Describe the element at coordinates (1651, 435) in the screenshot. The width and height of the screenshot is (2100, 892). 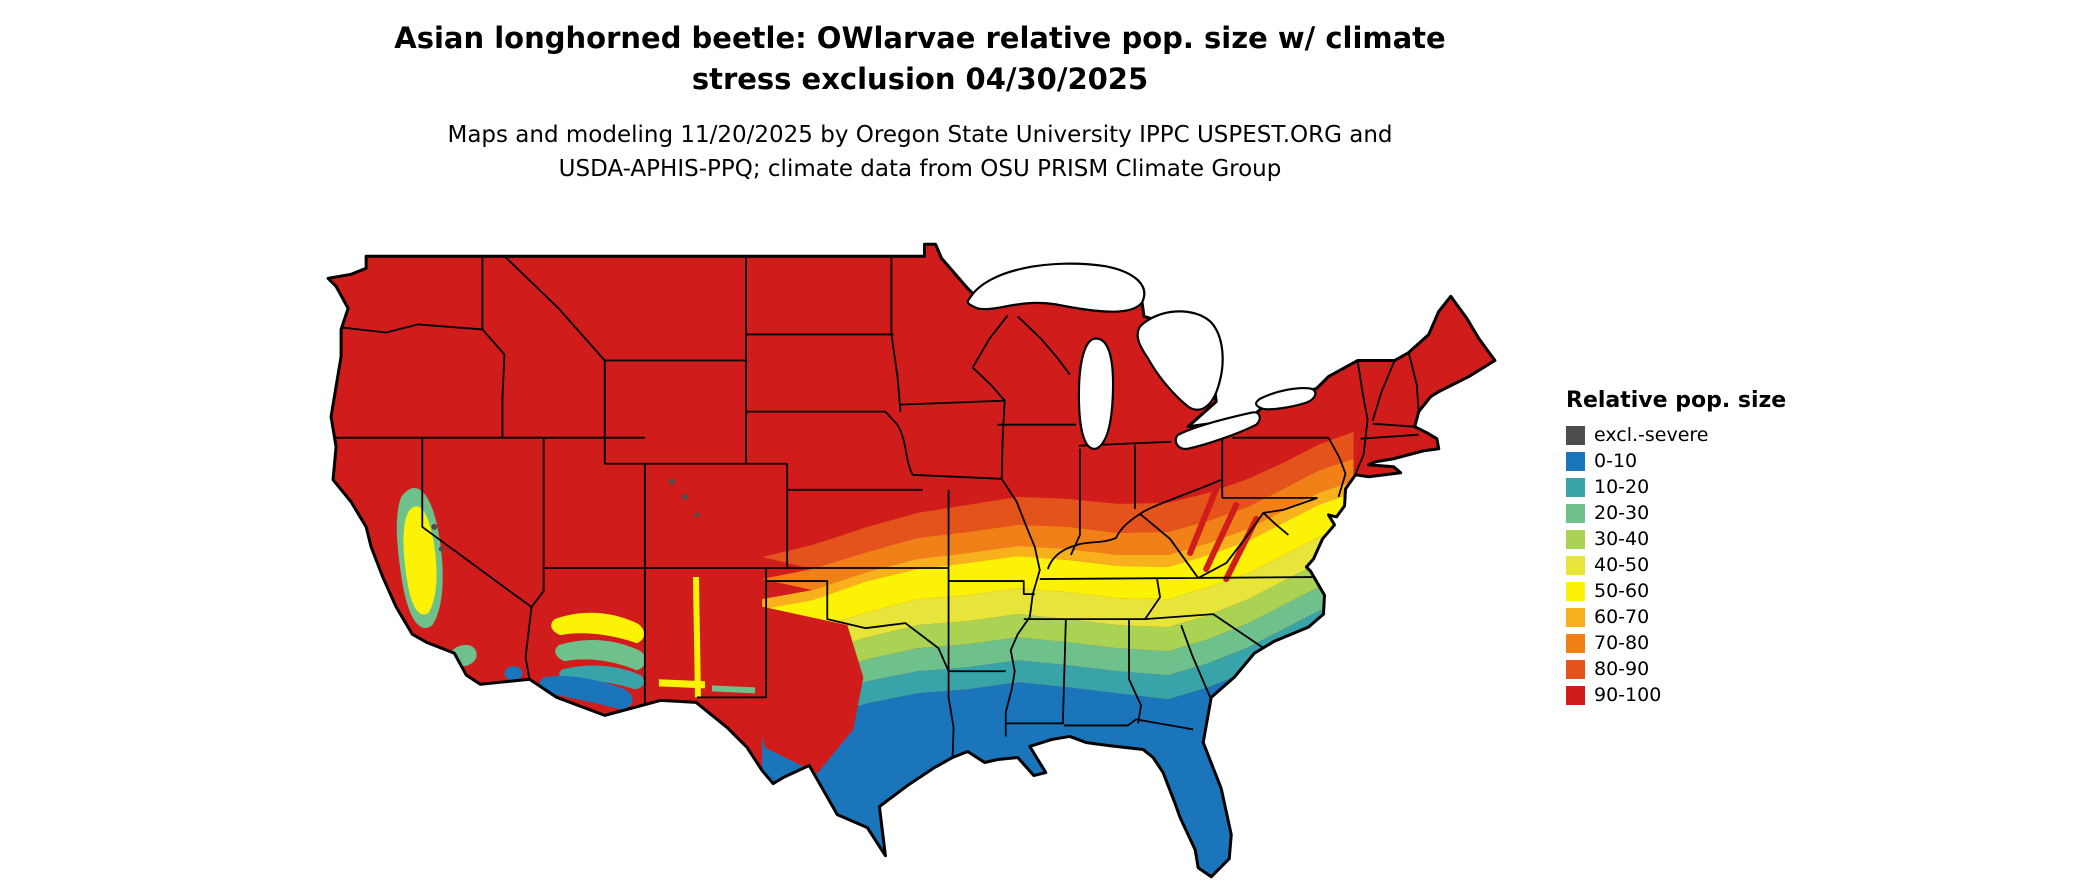
I see `legend-label: excl.-severe` at that location.